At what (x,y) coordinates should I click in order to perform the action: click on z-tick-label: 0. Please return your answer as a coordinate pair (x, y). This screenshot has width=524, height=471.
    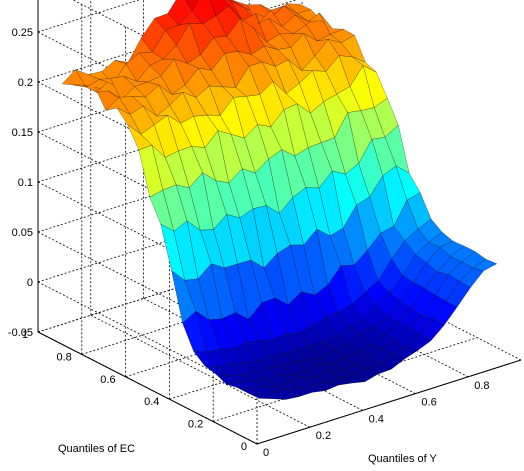
    Looking at the image, I should click on (30, 283).